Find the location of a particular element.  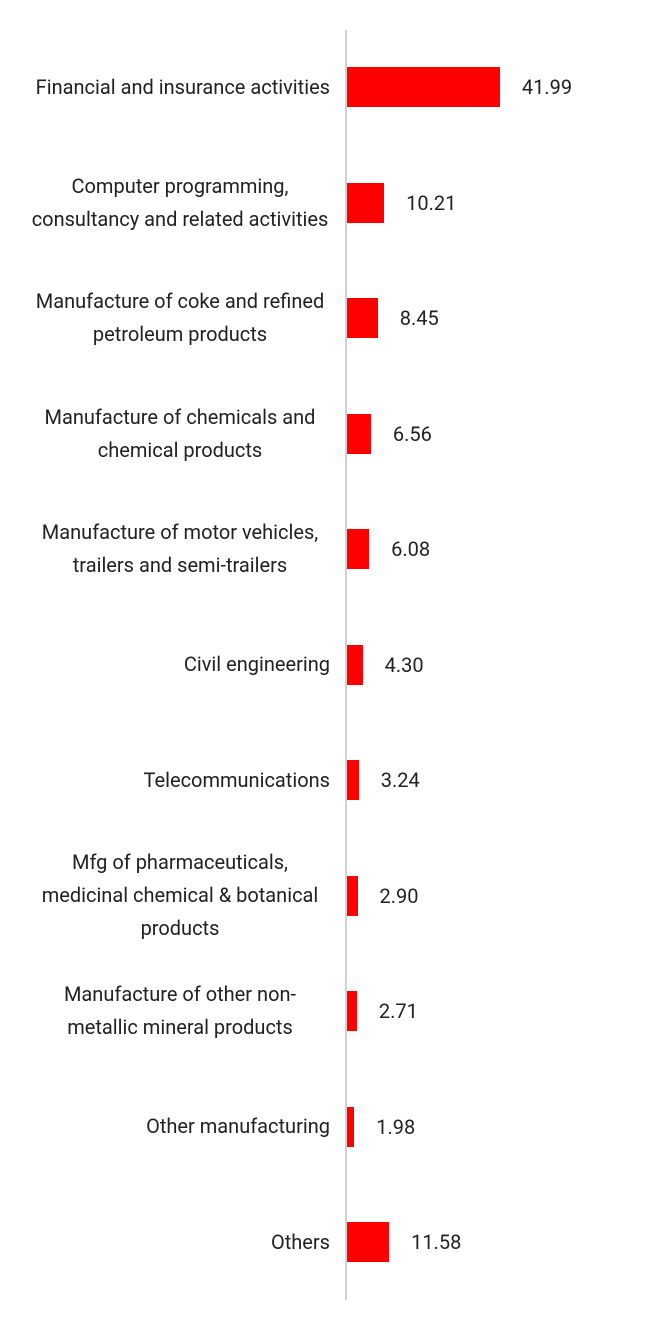

value-label: 6.56 is located at coordinates (412, 433).